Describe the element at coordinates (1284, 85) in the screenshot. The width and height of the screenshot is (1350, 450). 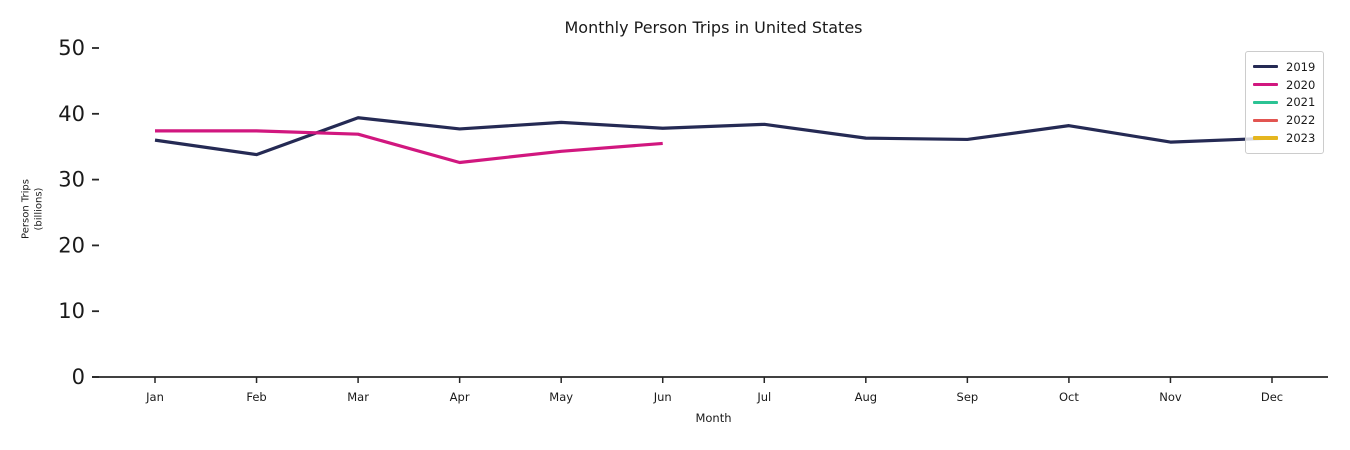
I see `legend-item-2020: 2020` at that location.